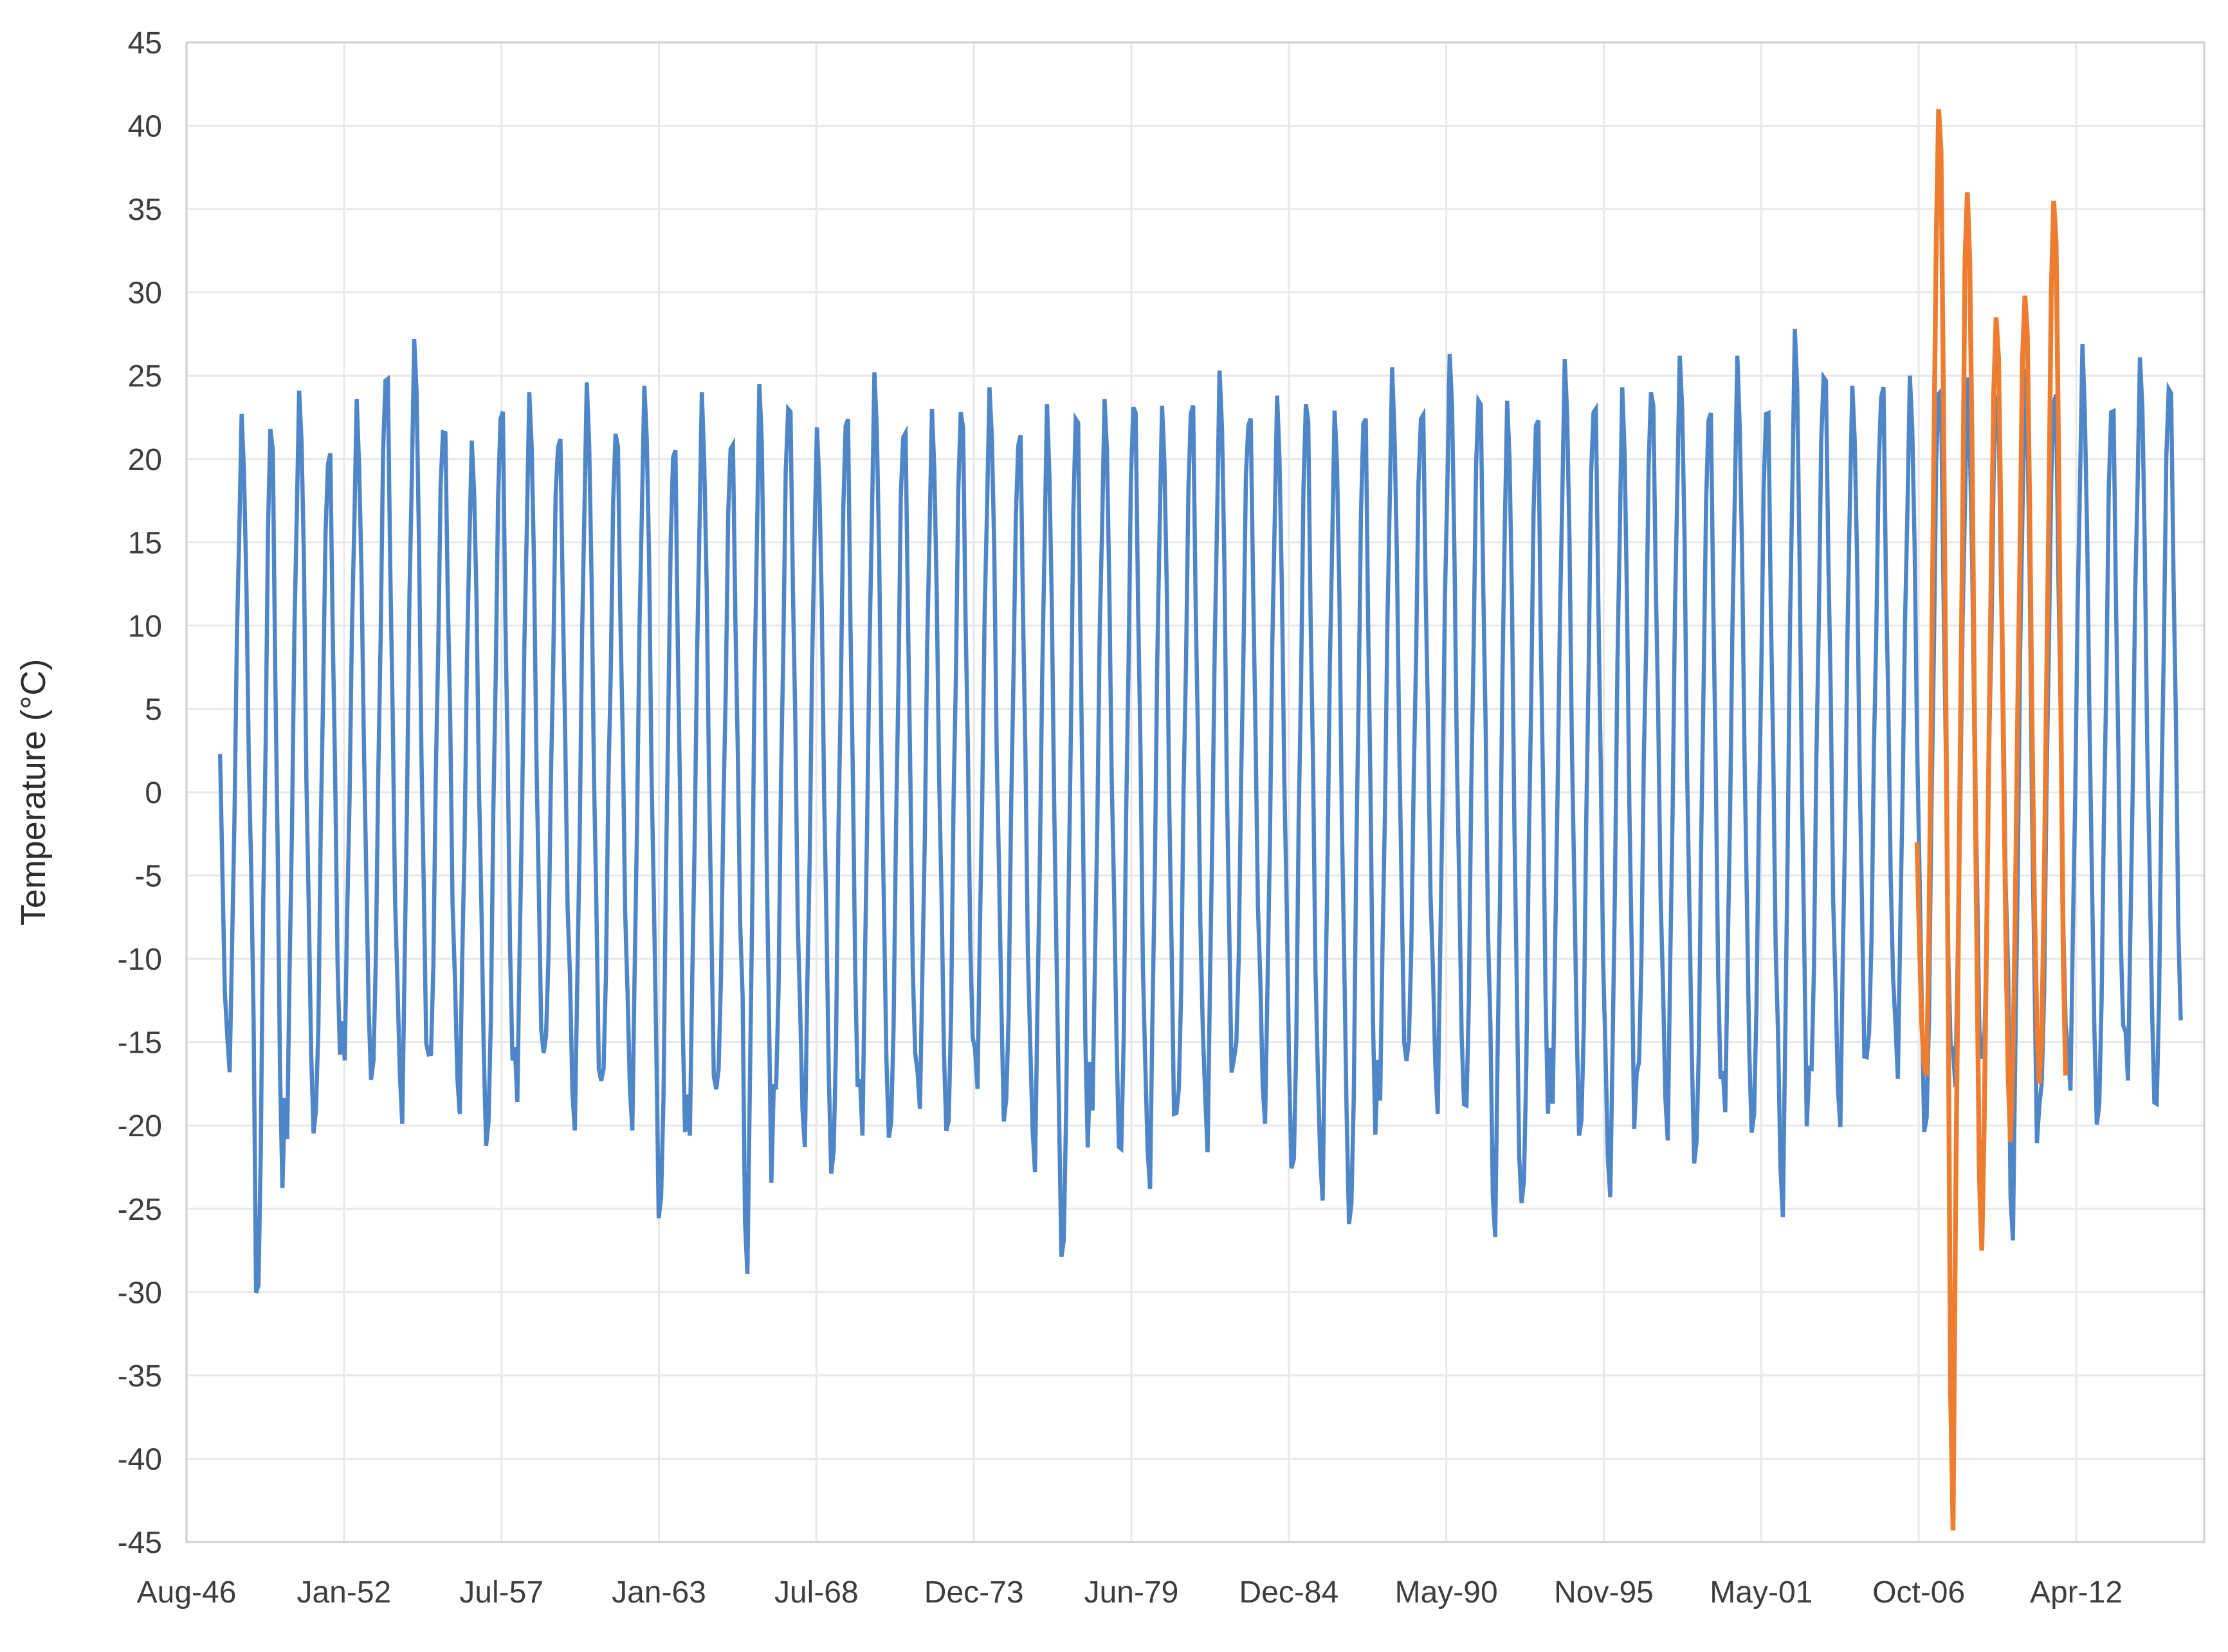 The image size is (2228, 1652). I want to click on x-tick-label: May-90, so click(1447, 1592).